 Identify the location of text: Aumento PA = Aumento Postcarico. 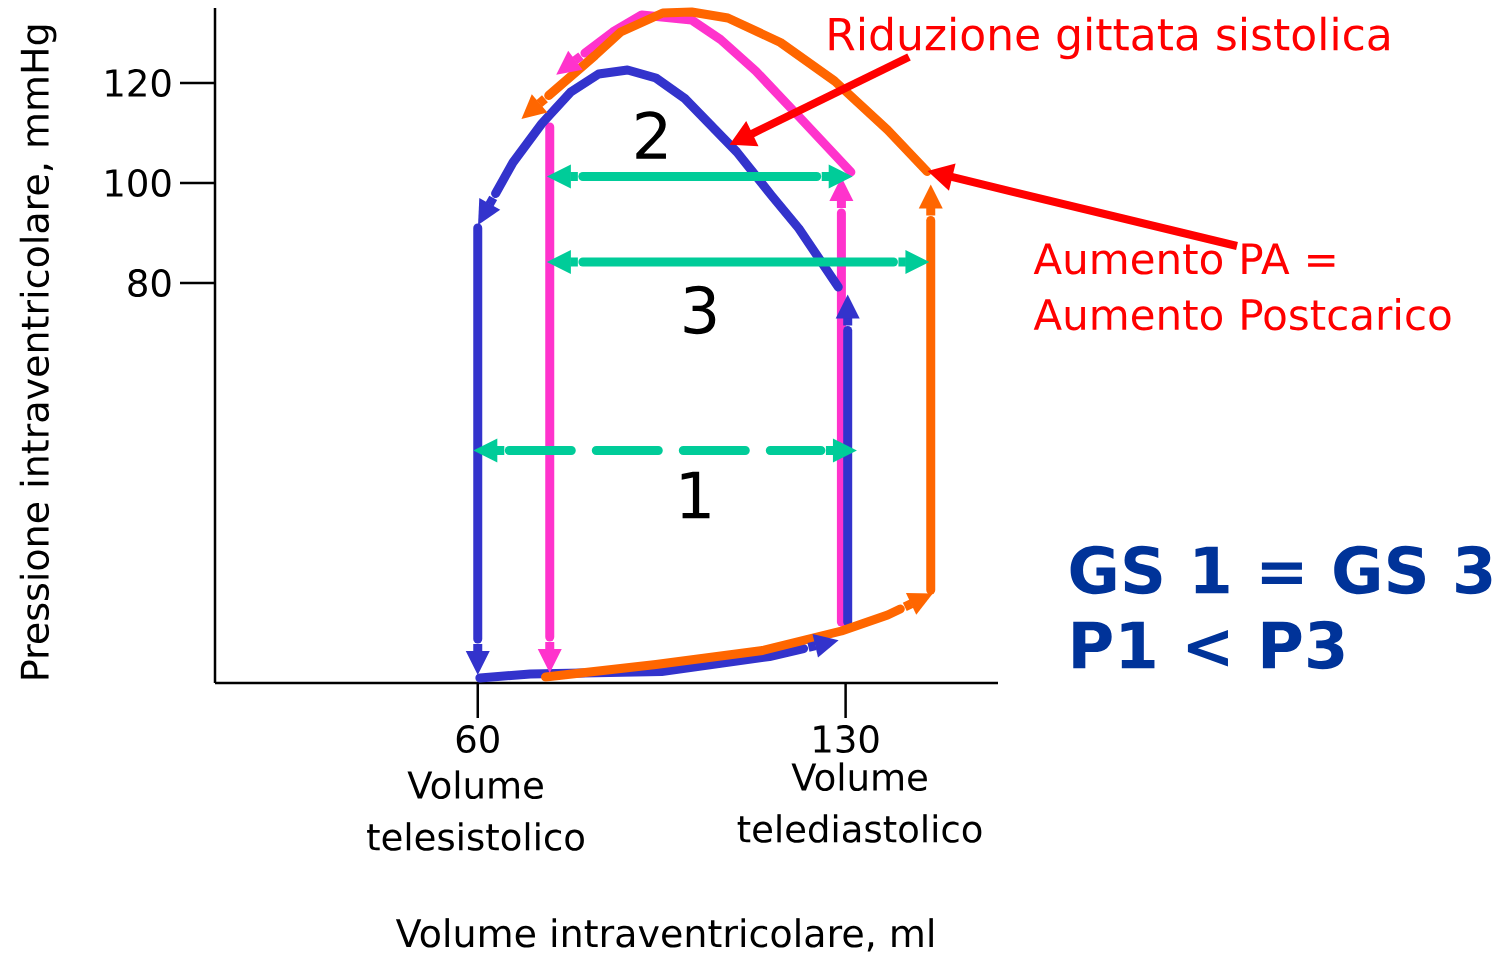
(1242, 287).